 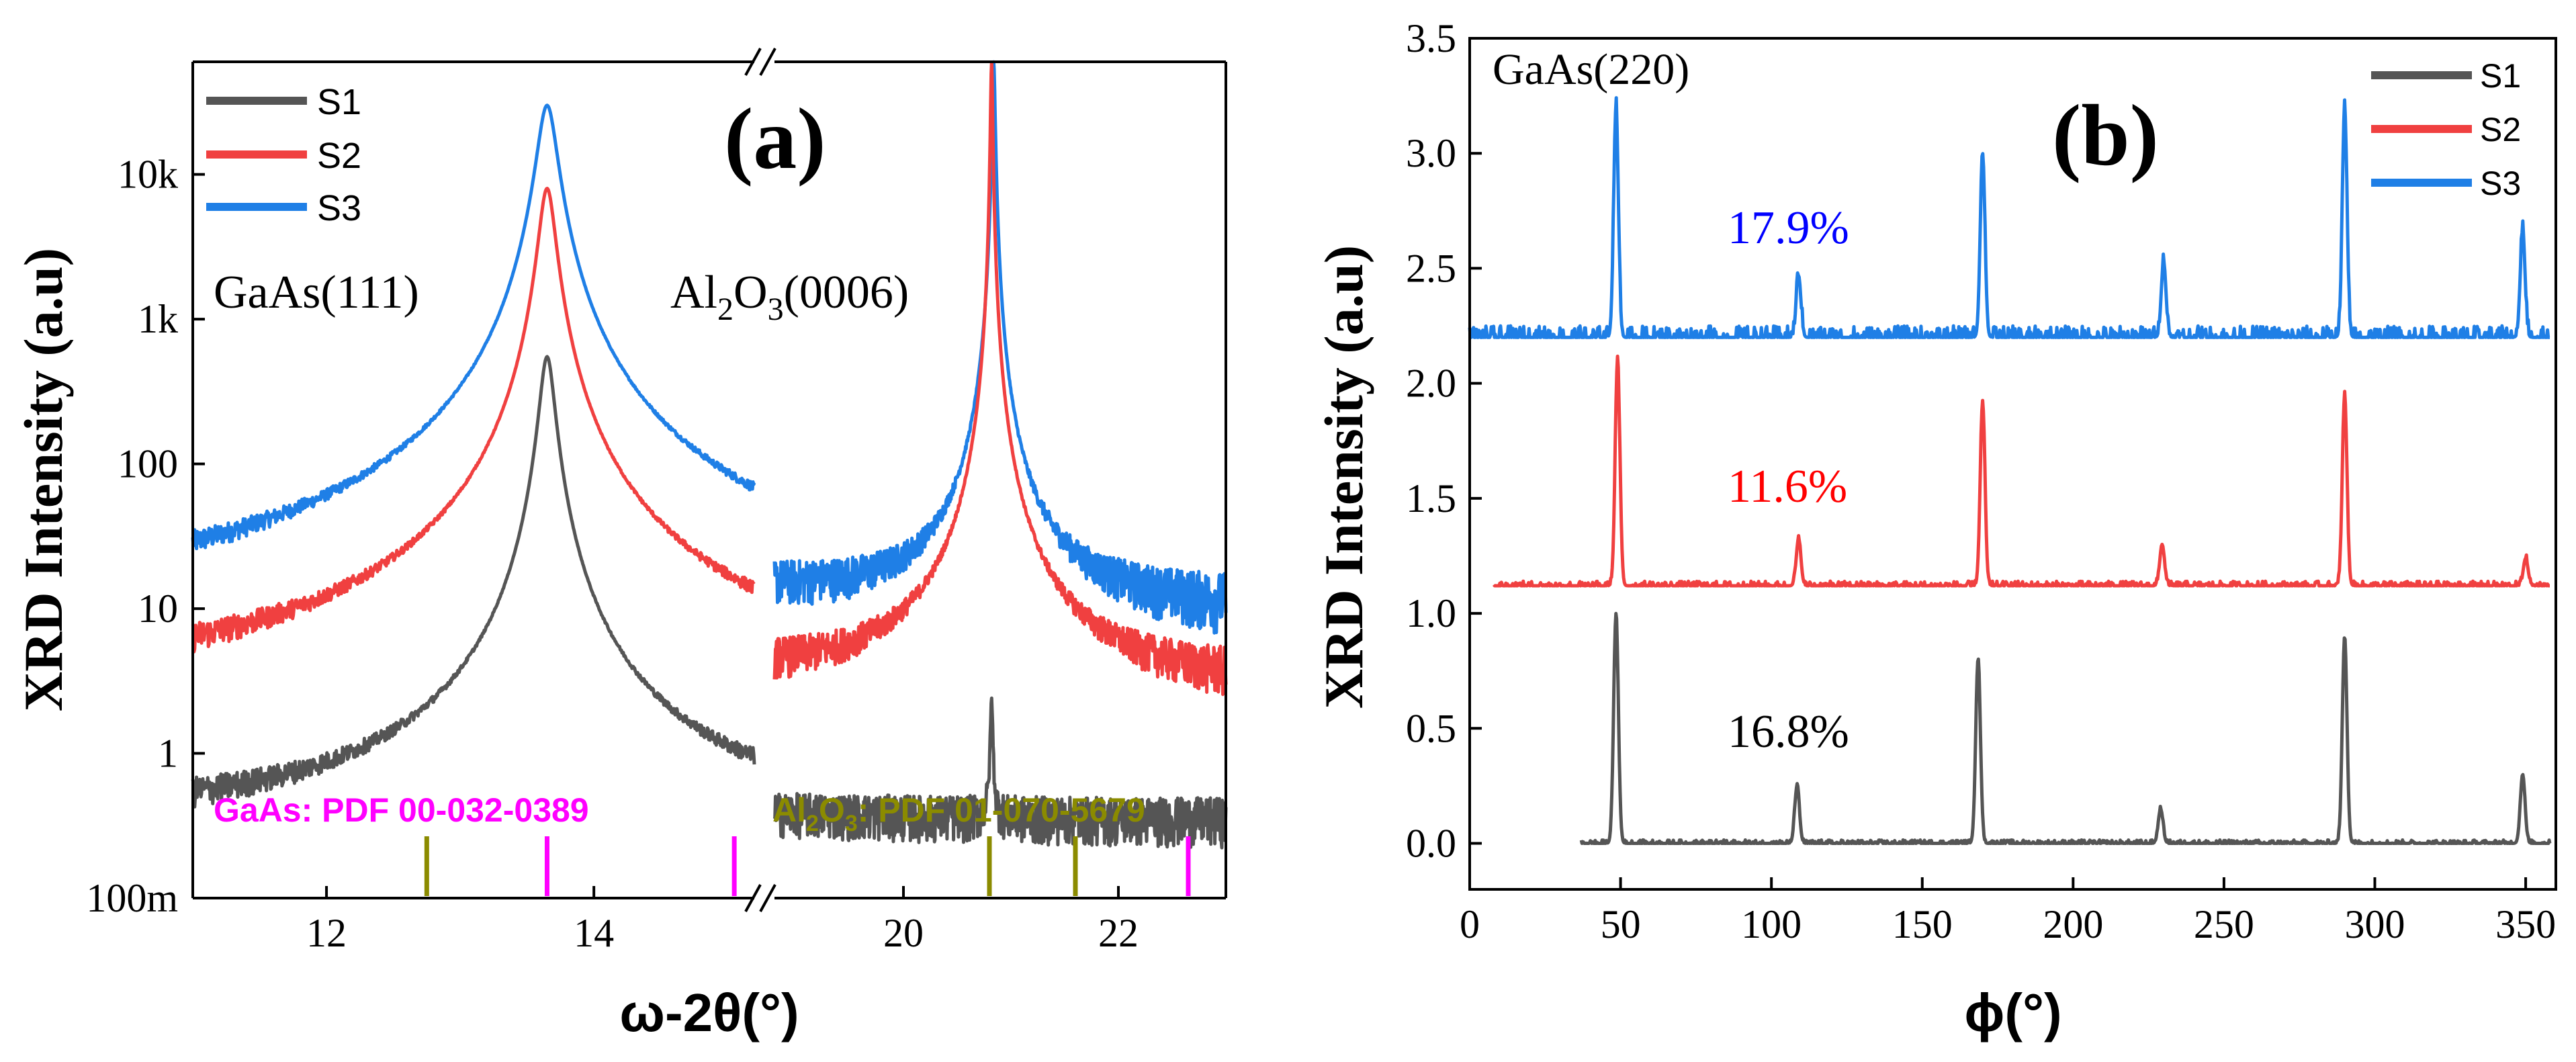 I want to click on y-tick-label: 3.0, so click(x=1431, y=153).